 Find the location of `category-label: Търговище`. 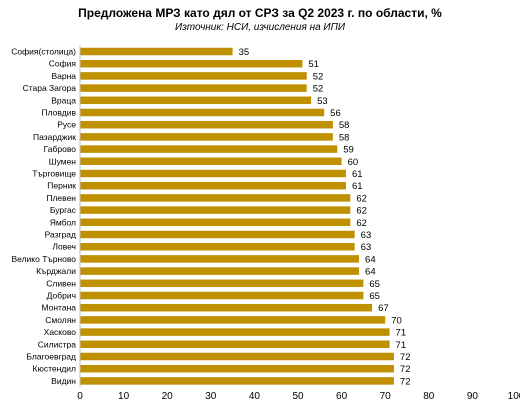

category-label: Търговище is located at coordinates (54, 174).